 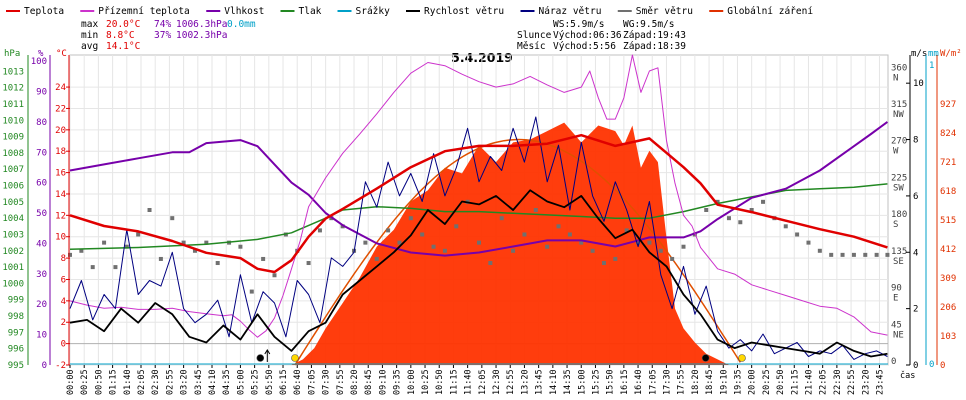 What do you see at coordinates (170, 382) in the screenshot?
I see `x-tick-label: 02:55` at bounding box center [170, 382].